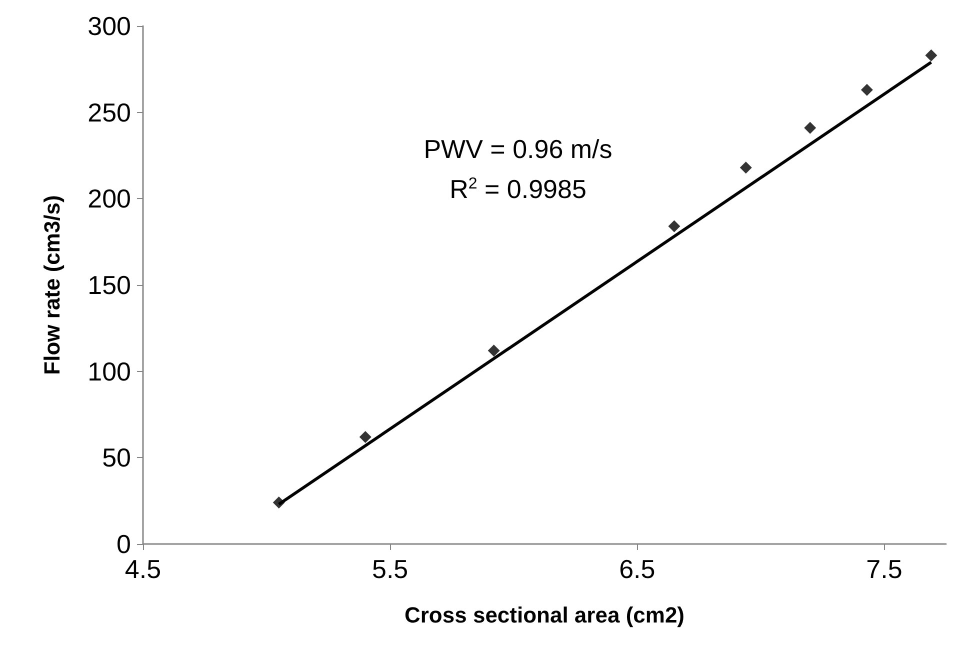 This screenshot has width=964, height=664. Describe the element at coordinates (544, 615) in the screenshot. I see `x-axis-title: Cross sectional area (cm2)` at that location.